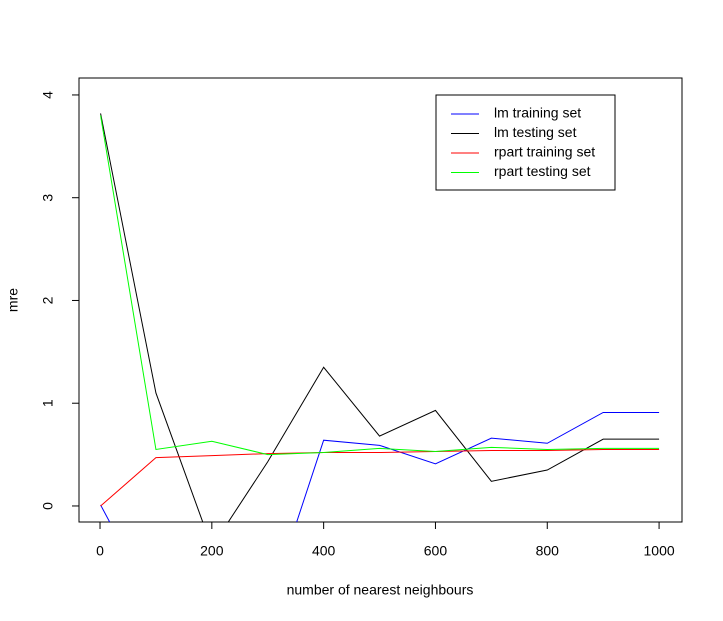 Image resolution: width=723 pixels, height=621 pixels. Describe the element at coordinates (542, 171) in the screenshot. I see `legend-label: rpart testing set` at that location.